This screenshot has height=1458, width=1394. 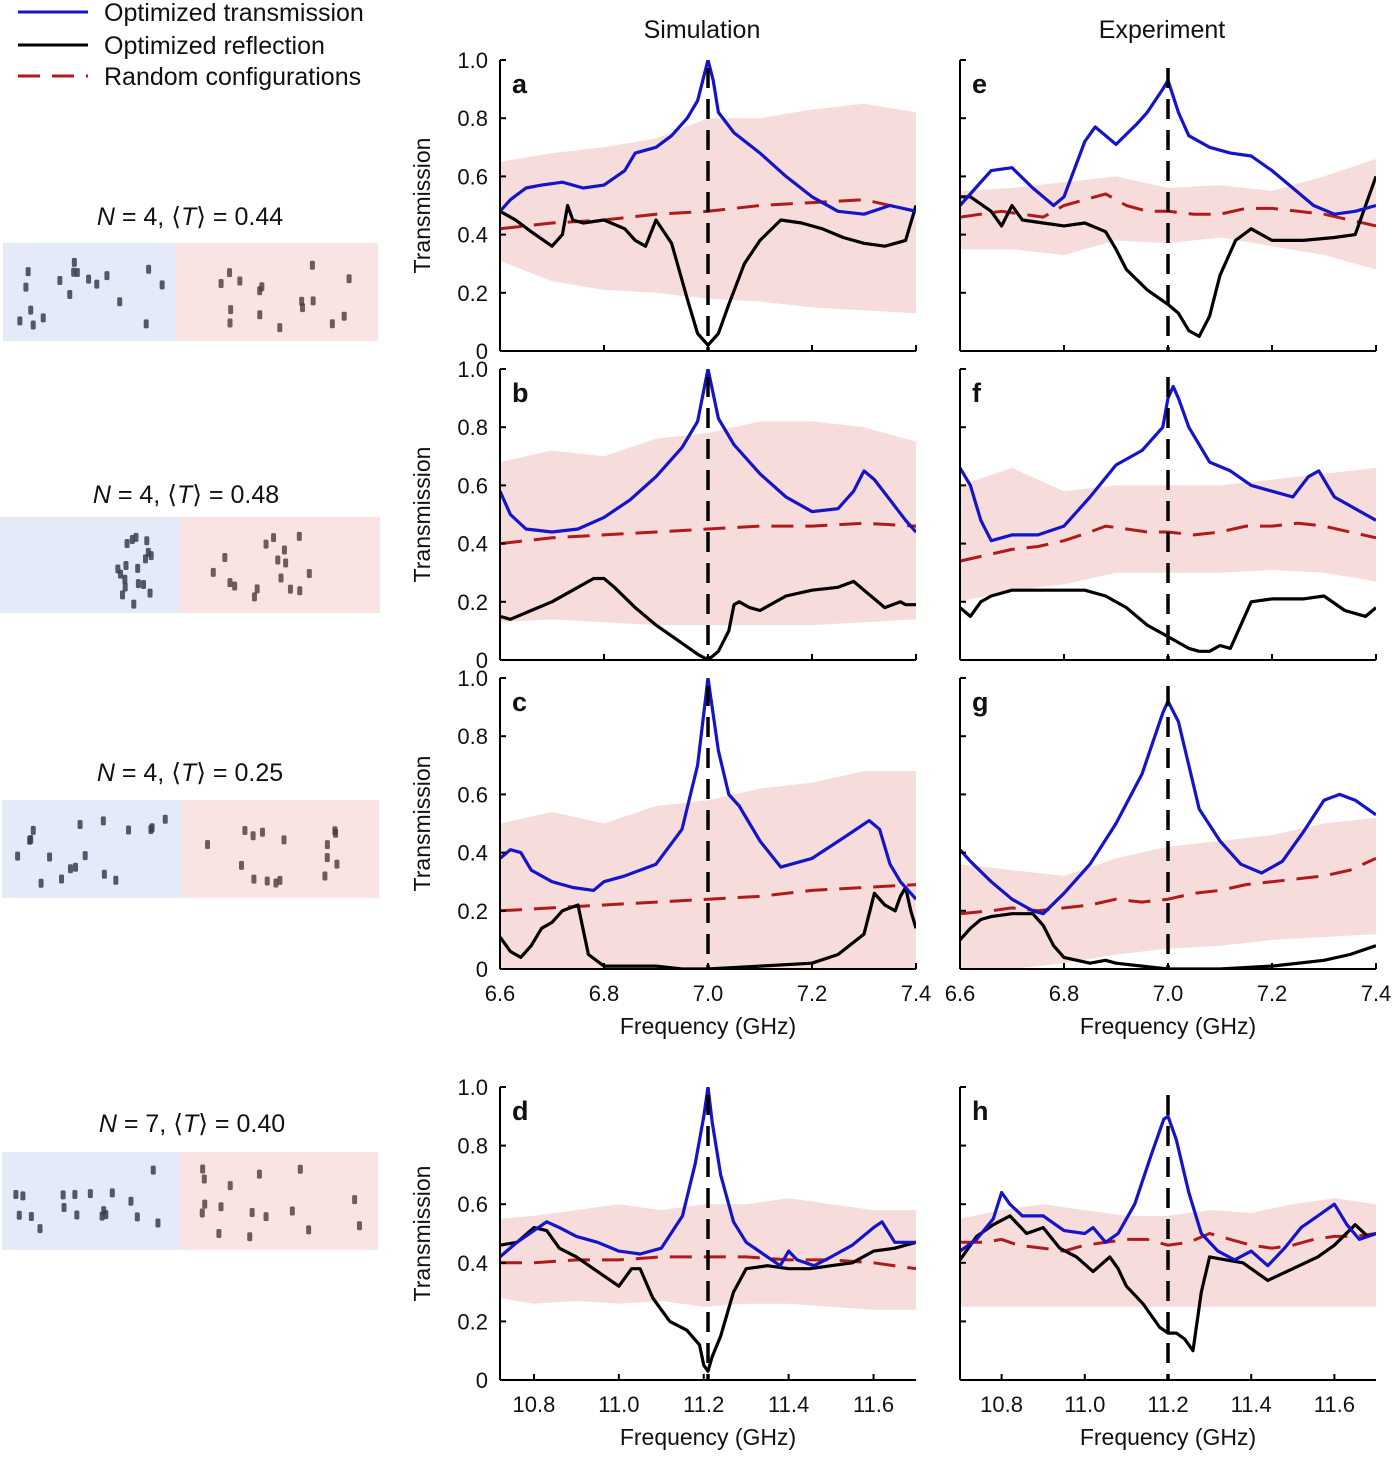 I want to click on column-title-simulation: Simulation, so click(x=702, y=30).